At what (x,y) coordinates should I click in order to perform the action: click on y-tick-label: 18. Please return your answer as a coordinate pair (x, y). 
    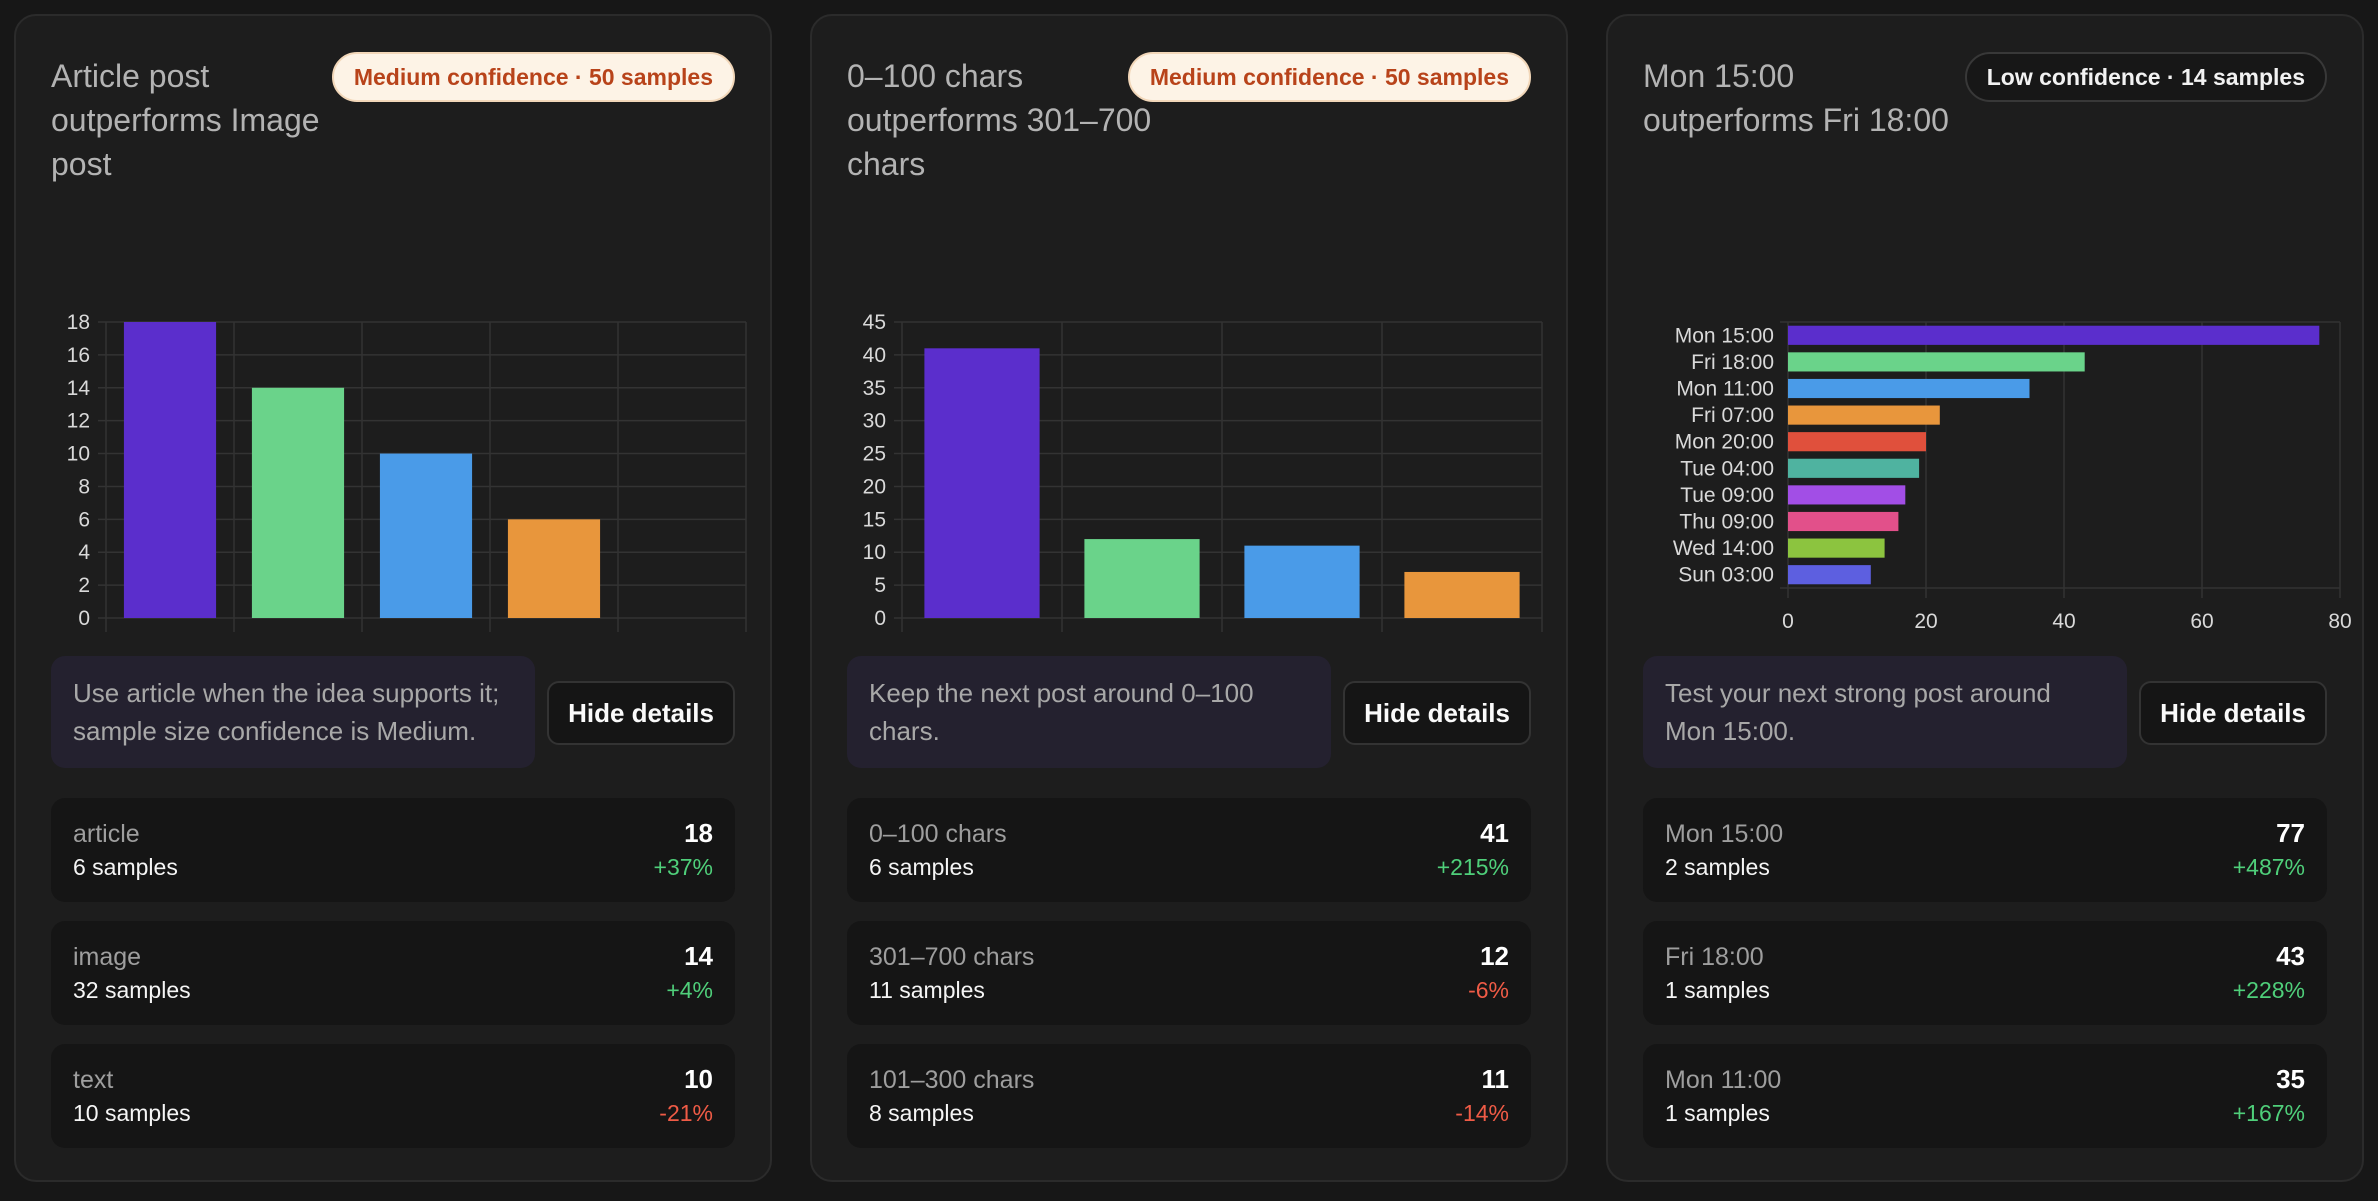
    Looking at the image, I should click on (78, 322).